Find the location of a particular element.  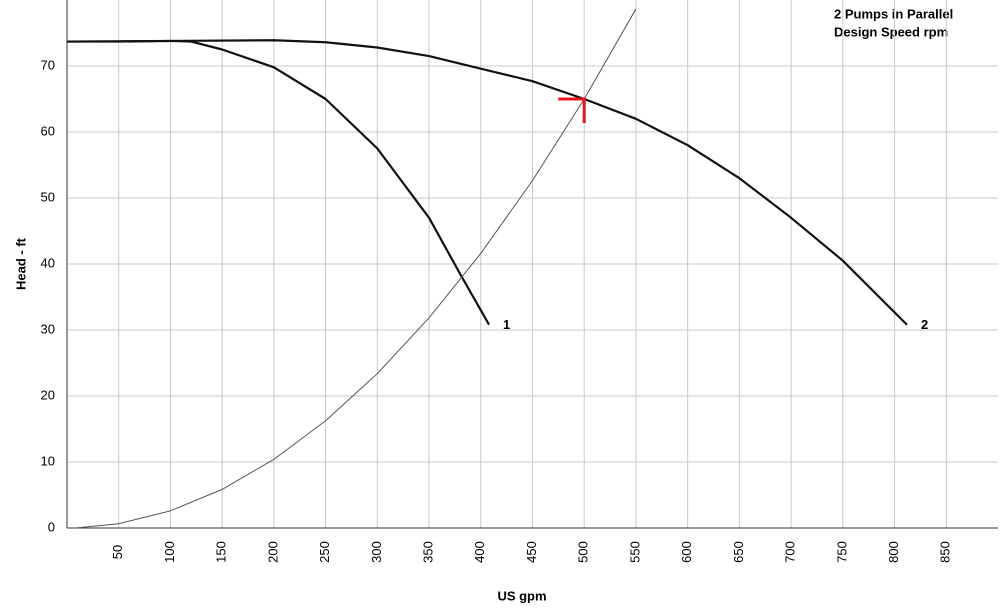

y-tick-label: 20 is located at coordinates (48, 394).